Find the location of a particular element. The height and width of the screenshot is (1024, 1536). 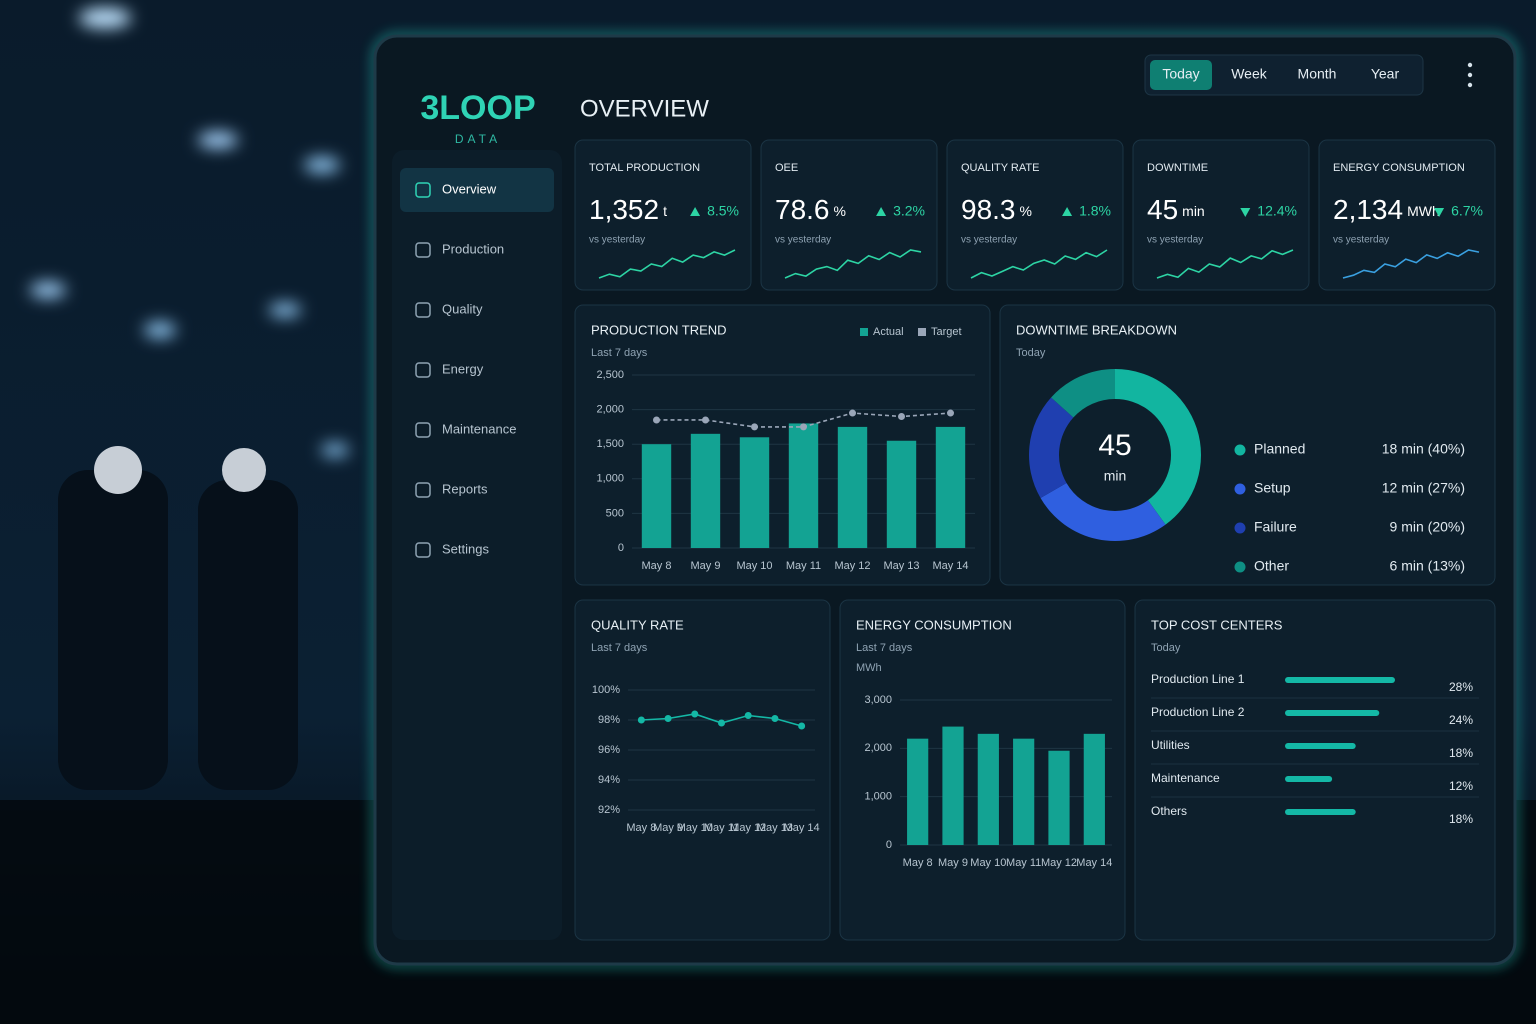

nav-active-bg is located at coordinates (477, 190).